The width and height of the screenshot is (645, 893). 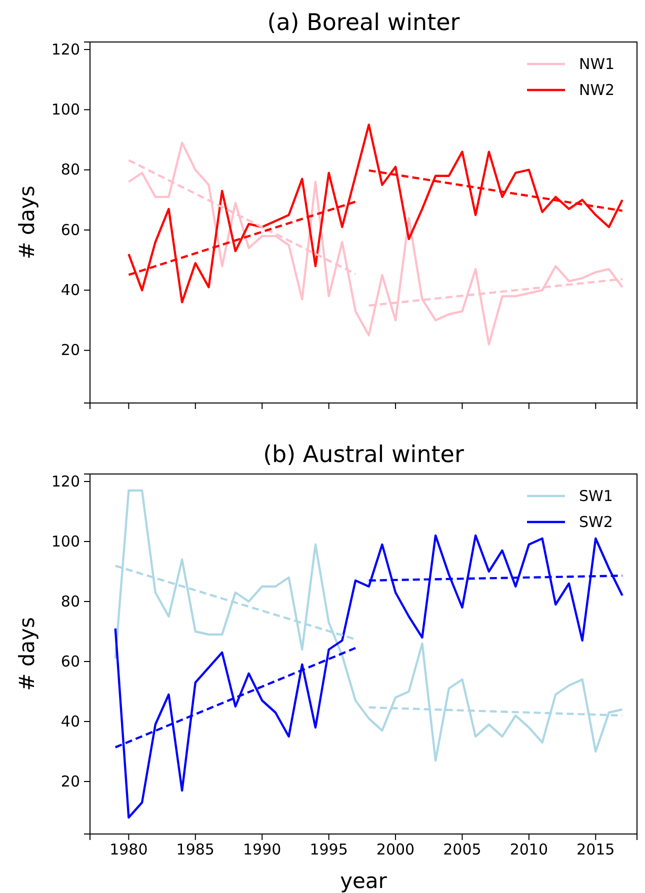 I want to click on x-tick-label: 2000, so click(x=395, y=849).